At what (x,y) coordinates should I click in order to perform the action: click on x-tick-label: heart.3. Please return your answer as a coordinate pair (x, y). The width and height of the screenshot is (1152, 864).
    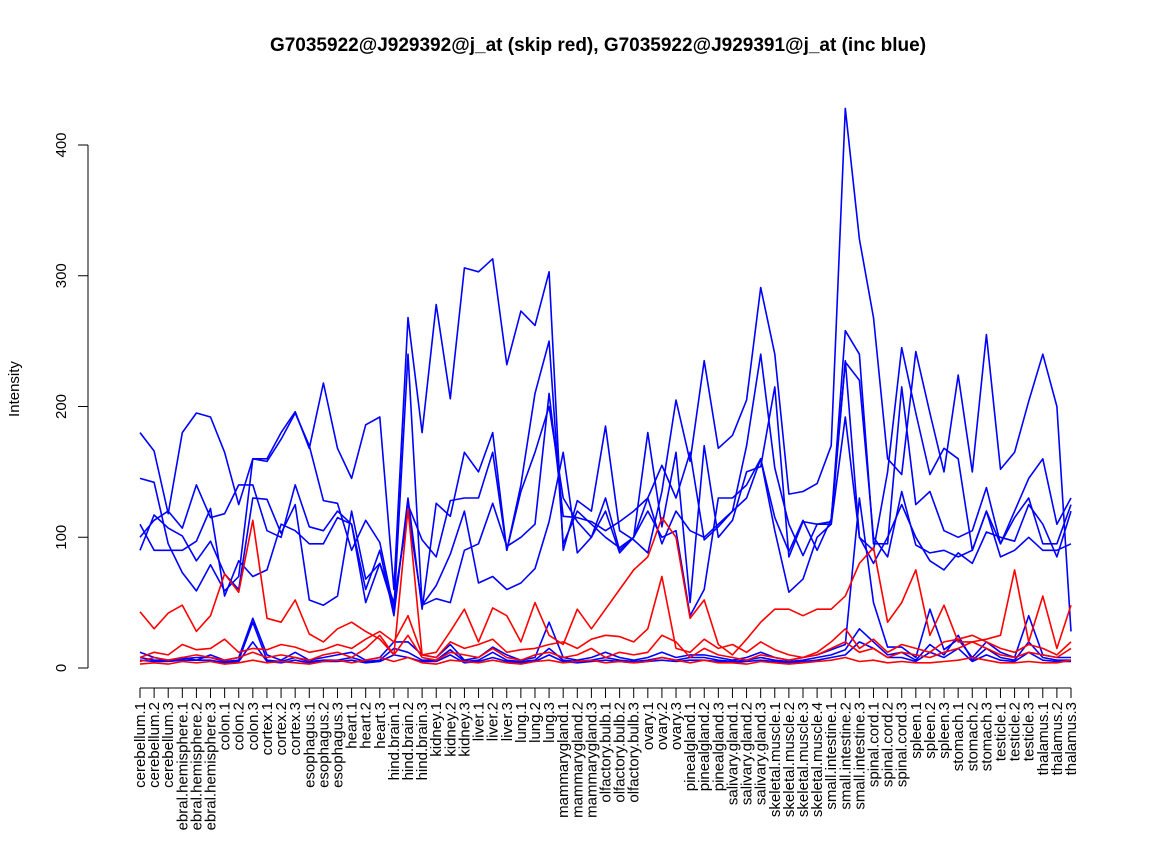
    Looking at the image, I should click on (380, 725).